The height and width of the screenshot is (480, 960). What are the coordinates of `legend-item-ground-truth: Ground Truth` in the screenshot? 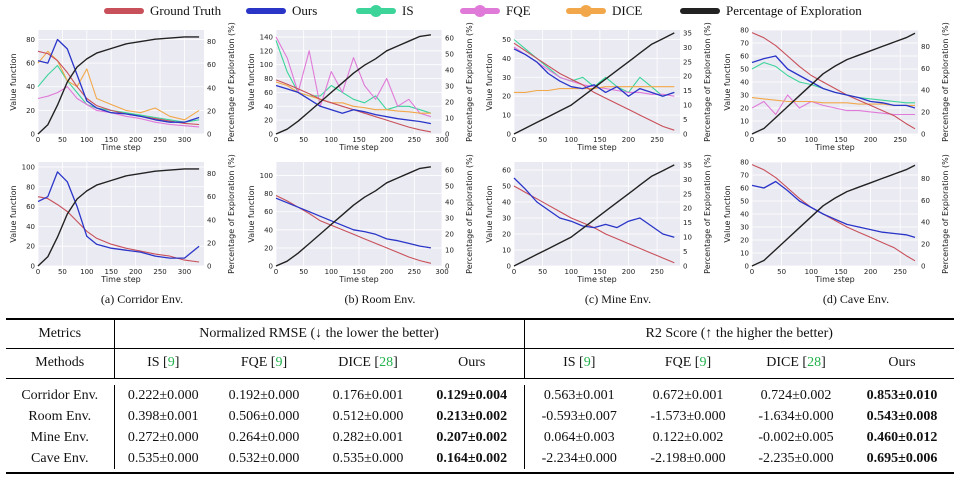 It's located at (162, 11).